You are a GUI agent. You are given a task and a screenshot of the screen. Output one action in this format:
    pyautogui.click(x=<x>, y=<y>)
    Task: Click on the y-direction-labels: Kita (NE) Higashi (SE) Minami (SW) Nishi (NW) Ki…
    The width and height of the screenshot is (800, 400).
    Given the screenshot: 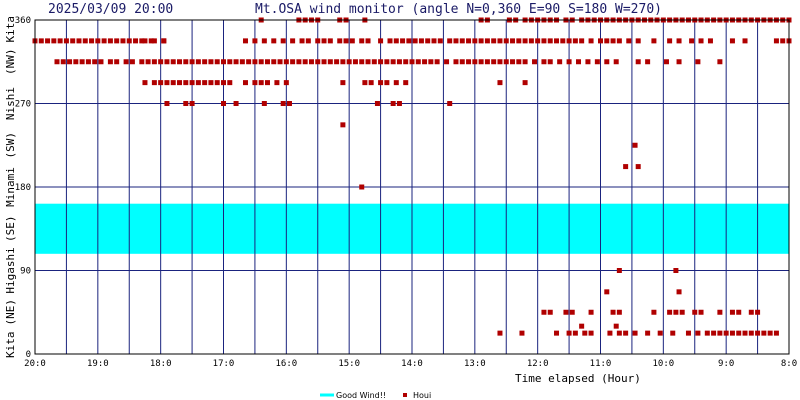 What is the action you would take?
    pyautogui.click(x=10, y=187)
    